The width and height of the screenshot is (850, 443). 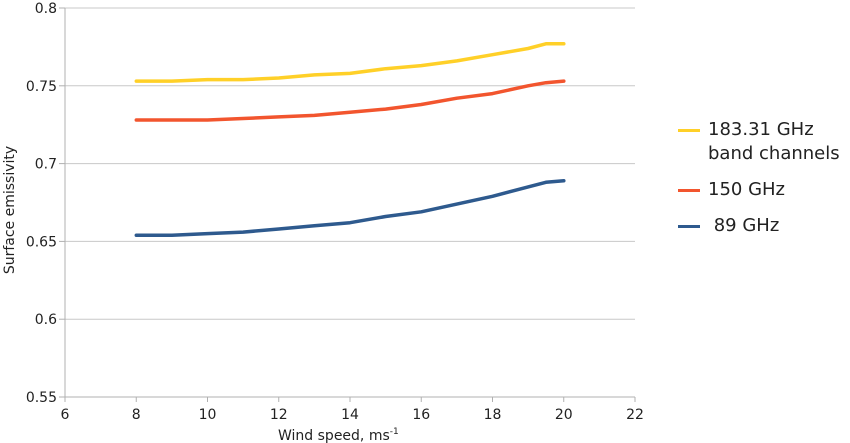 I want to click on x-axis-title: Wind speed, ms-1, so click(x=338, y=435).